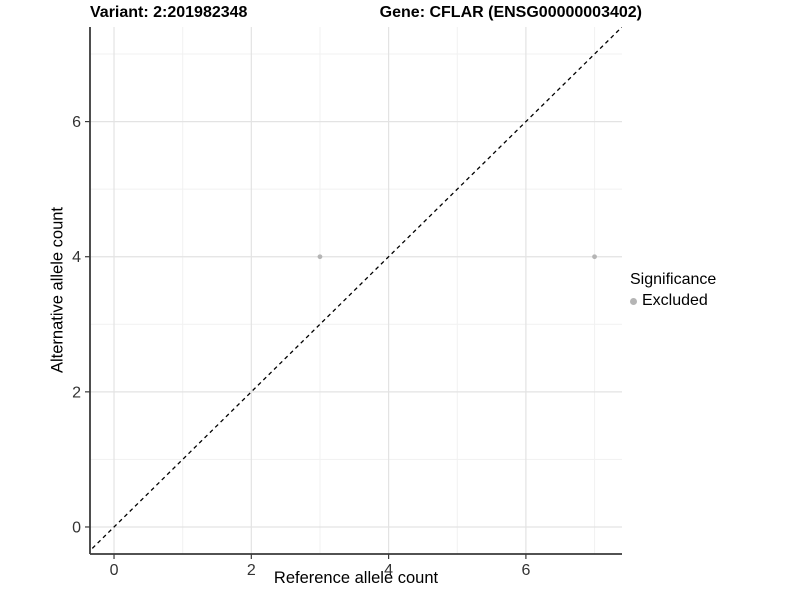  I want to click on x-tick-label: 0, so click(114, 570).